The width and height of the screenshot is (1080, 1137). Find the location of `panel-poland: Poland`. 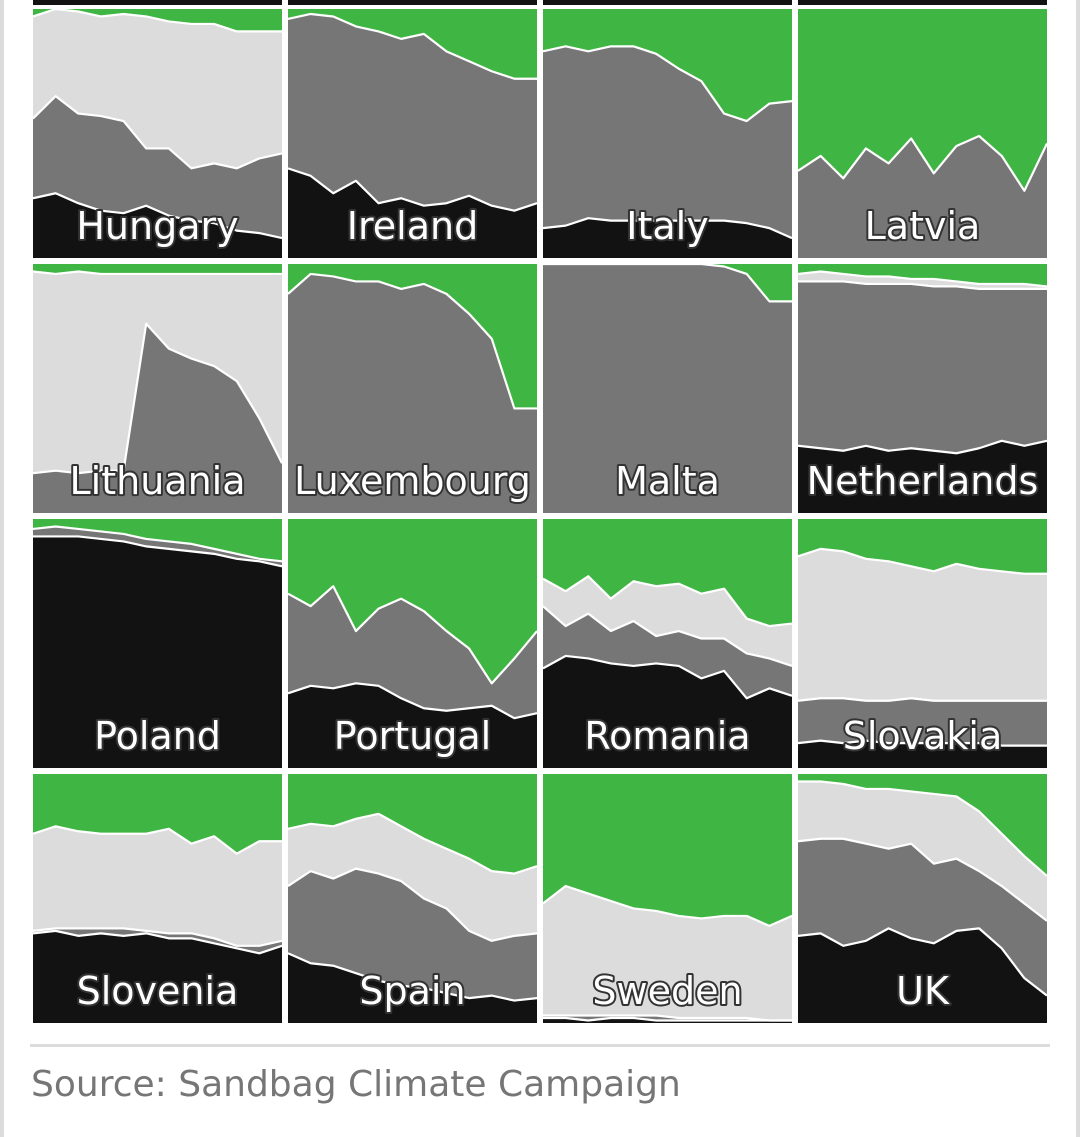

panel-poland: Poland is located at coordinates (157, 643).